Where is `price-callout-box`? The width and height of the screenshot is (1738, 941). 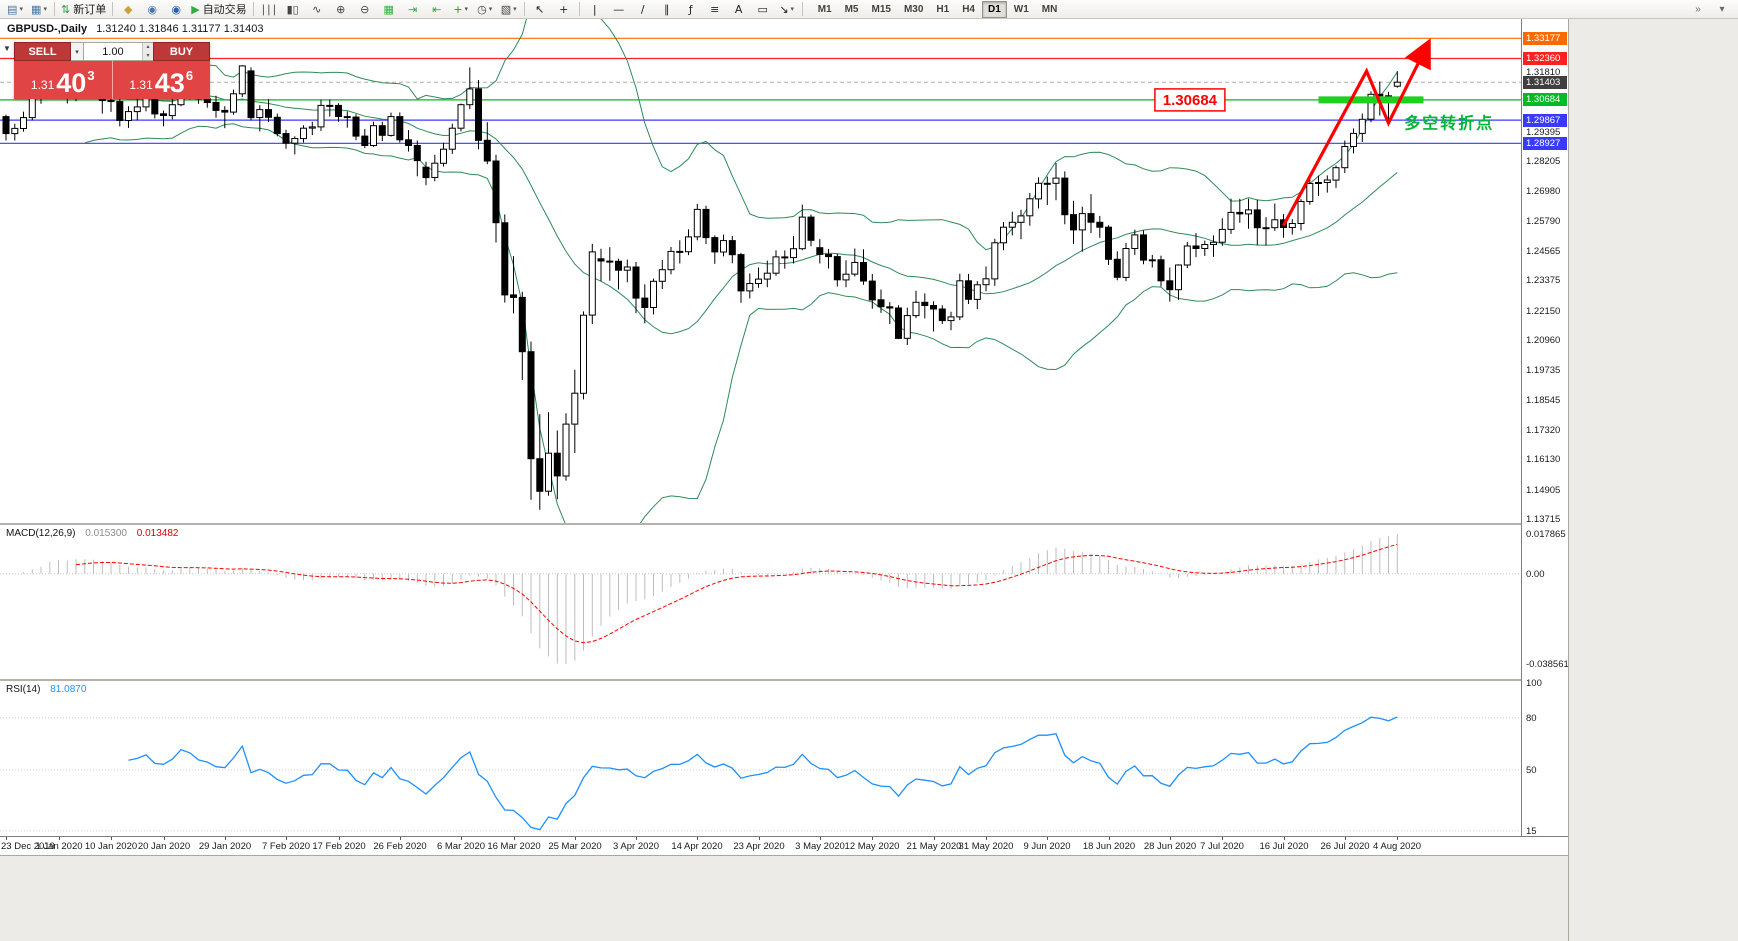
price-callout-box is located at coordinates (1190, 100).